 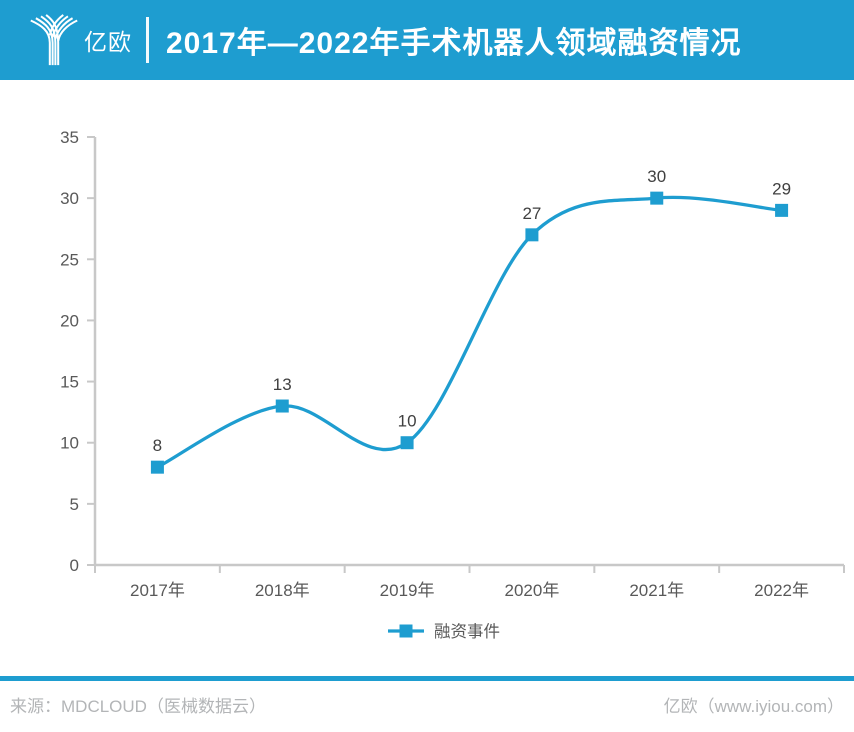 What do you see at coordinates (427, 704) in the screenshot?
I see `footer: 来源：MDCLOUD（医械数据云） 亿欧（www.iyiou.com）` at bounding box center [427, 704].